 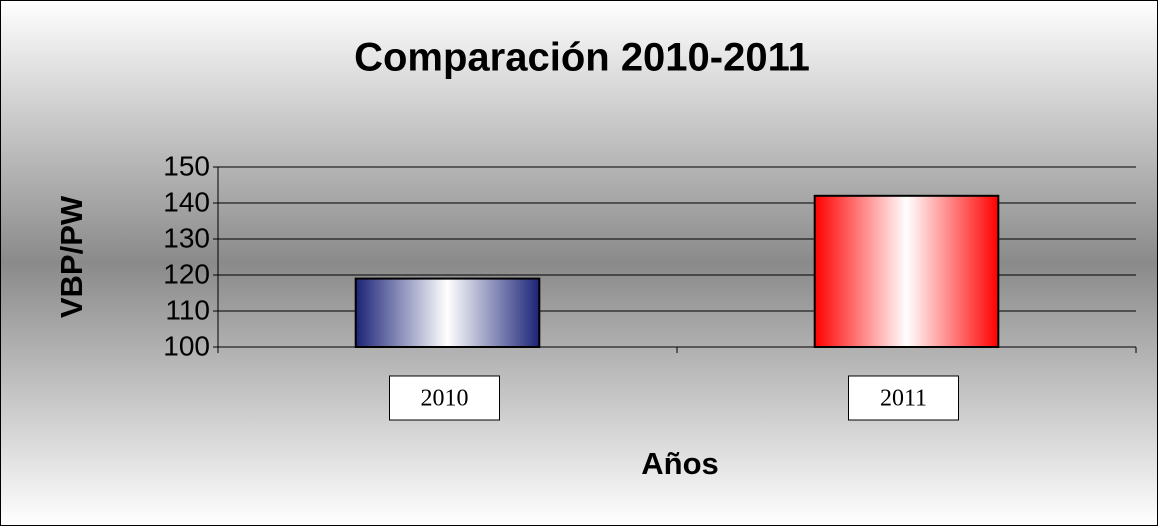 I want to click on chart-title: Comparación 2010-2011, so click(x=582, y=58).